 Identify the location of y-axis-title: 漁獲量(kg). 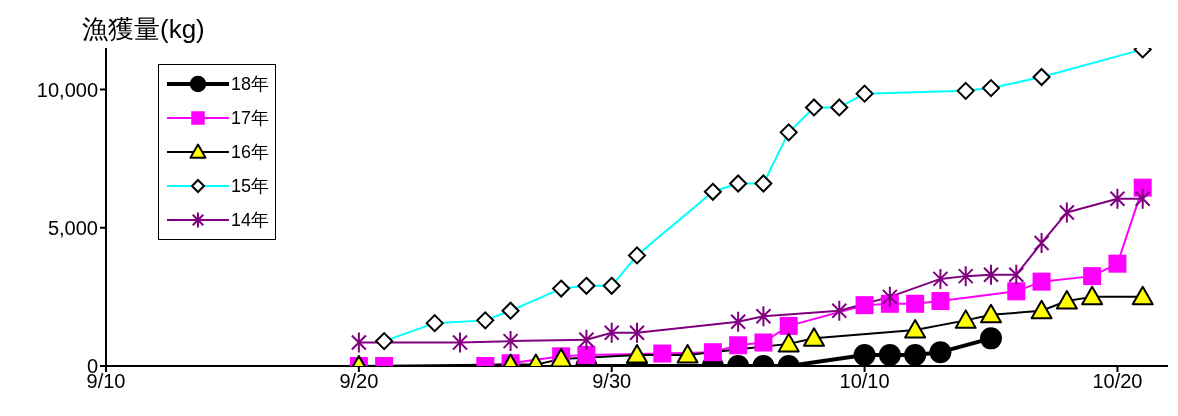
(143, 29).